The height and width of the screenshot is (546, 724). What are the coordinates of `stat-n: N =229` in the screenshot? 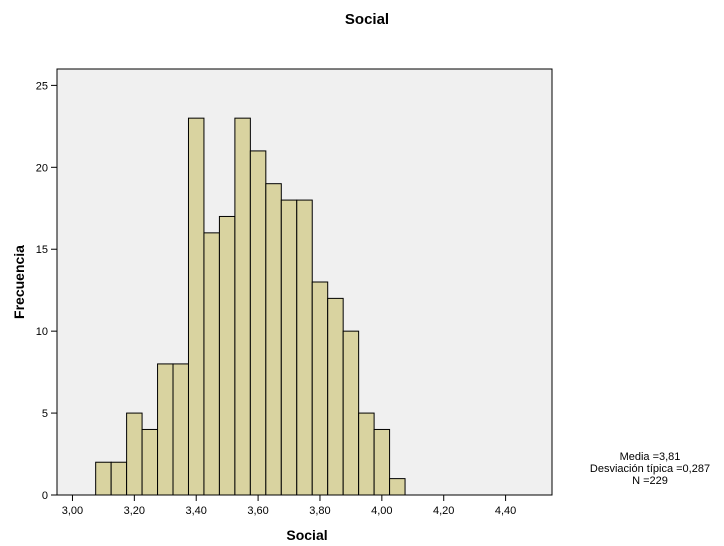 It's located at (650, 481).